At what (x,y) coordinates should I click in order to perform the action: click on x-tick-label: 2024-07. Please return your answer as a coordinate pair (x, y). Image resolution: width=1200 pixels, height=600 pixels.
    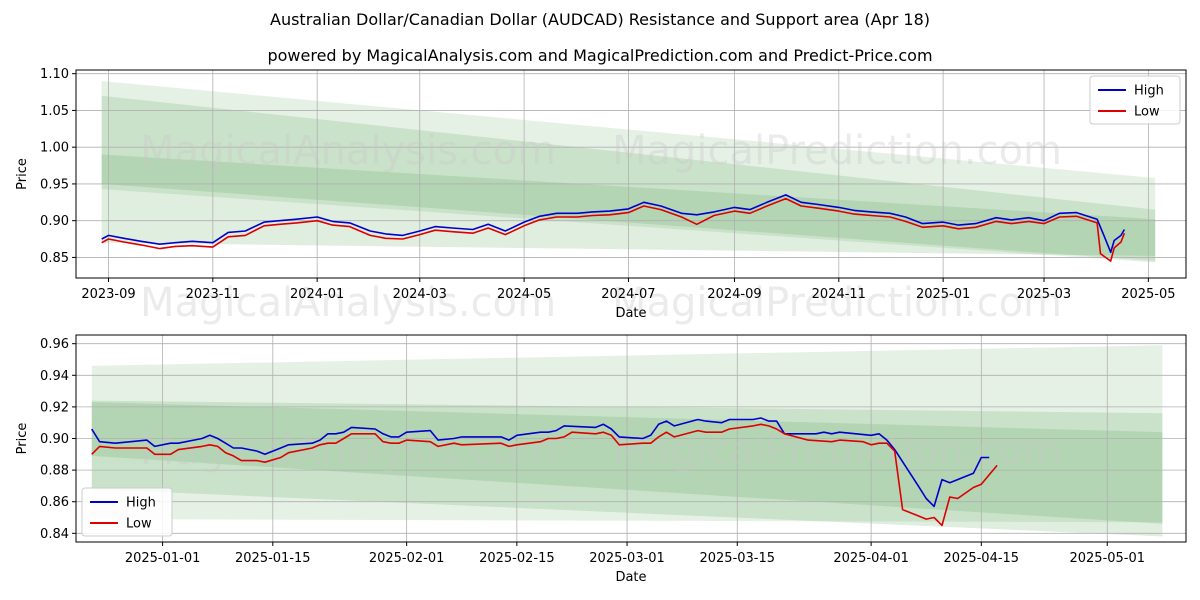
    Looking at the image, I should click on (628, 294).